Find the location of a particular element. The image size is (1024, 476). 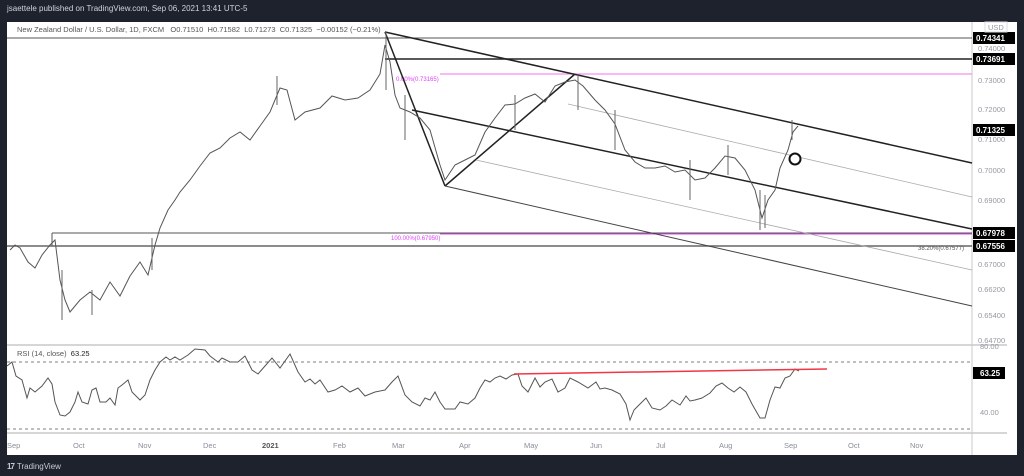

rsi-legend-value: 63.25 is located at coordinates (80, 353).